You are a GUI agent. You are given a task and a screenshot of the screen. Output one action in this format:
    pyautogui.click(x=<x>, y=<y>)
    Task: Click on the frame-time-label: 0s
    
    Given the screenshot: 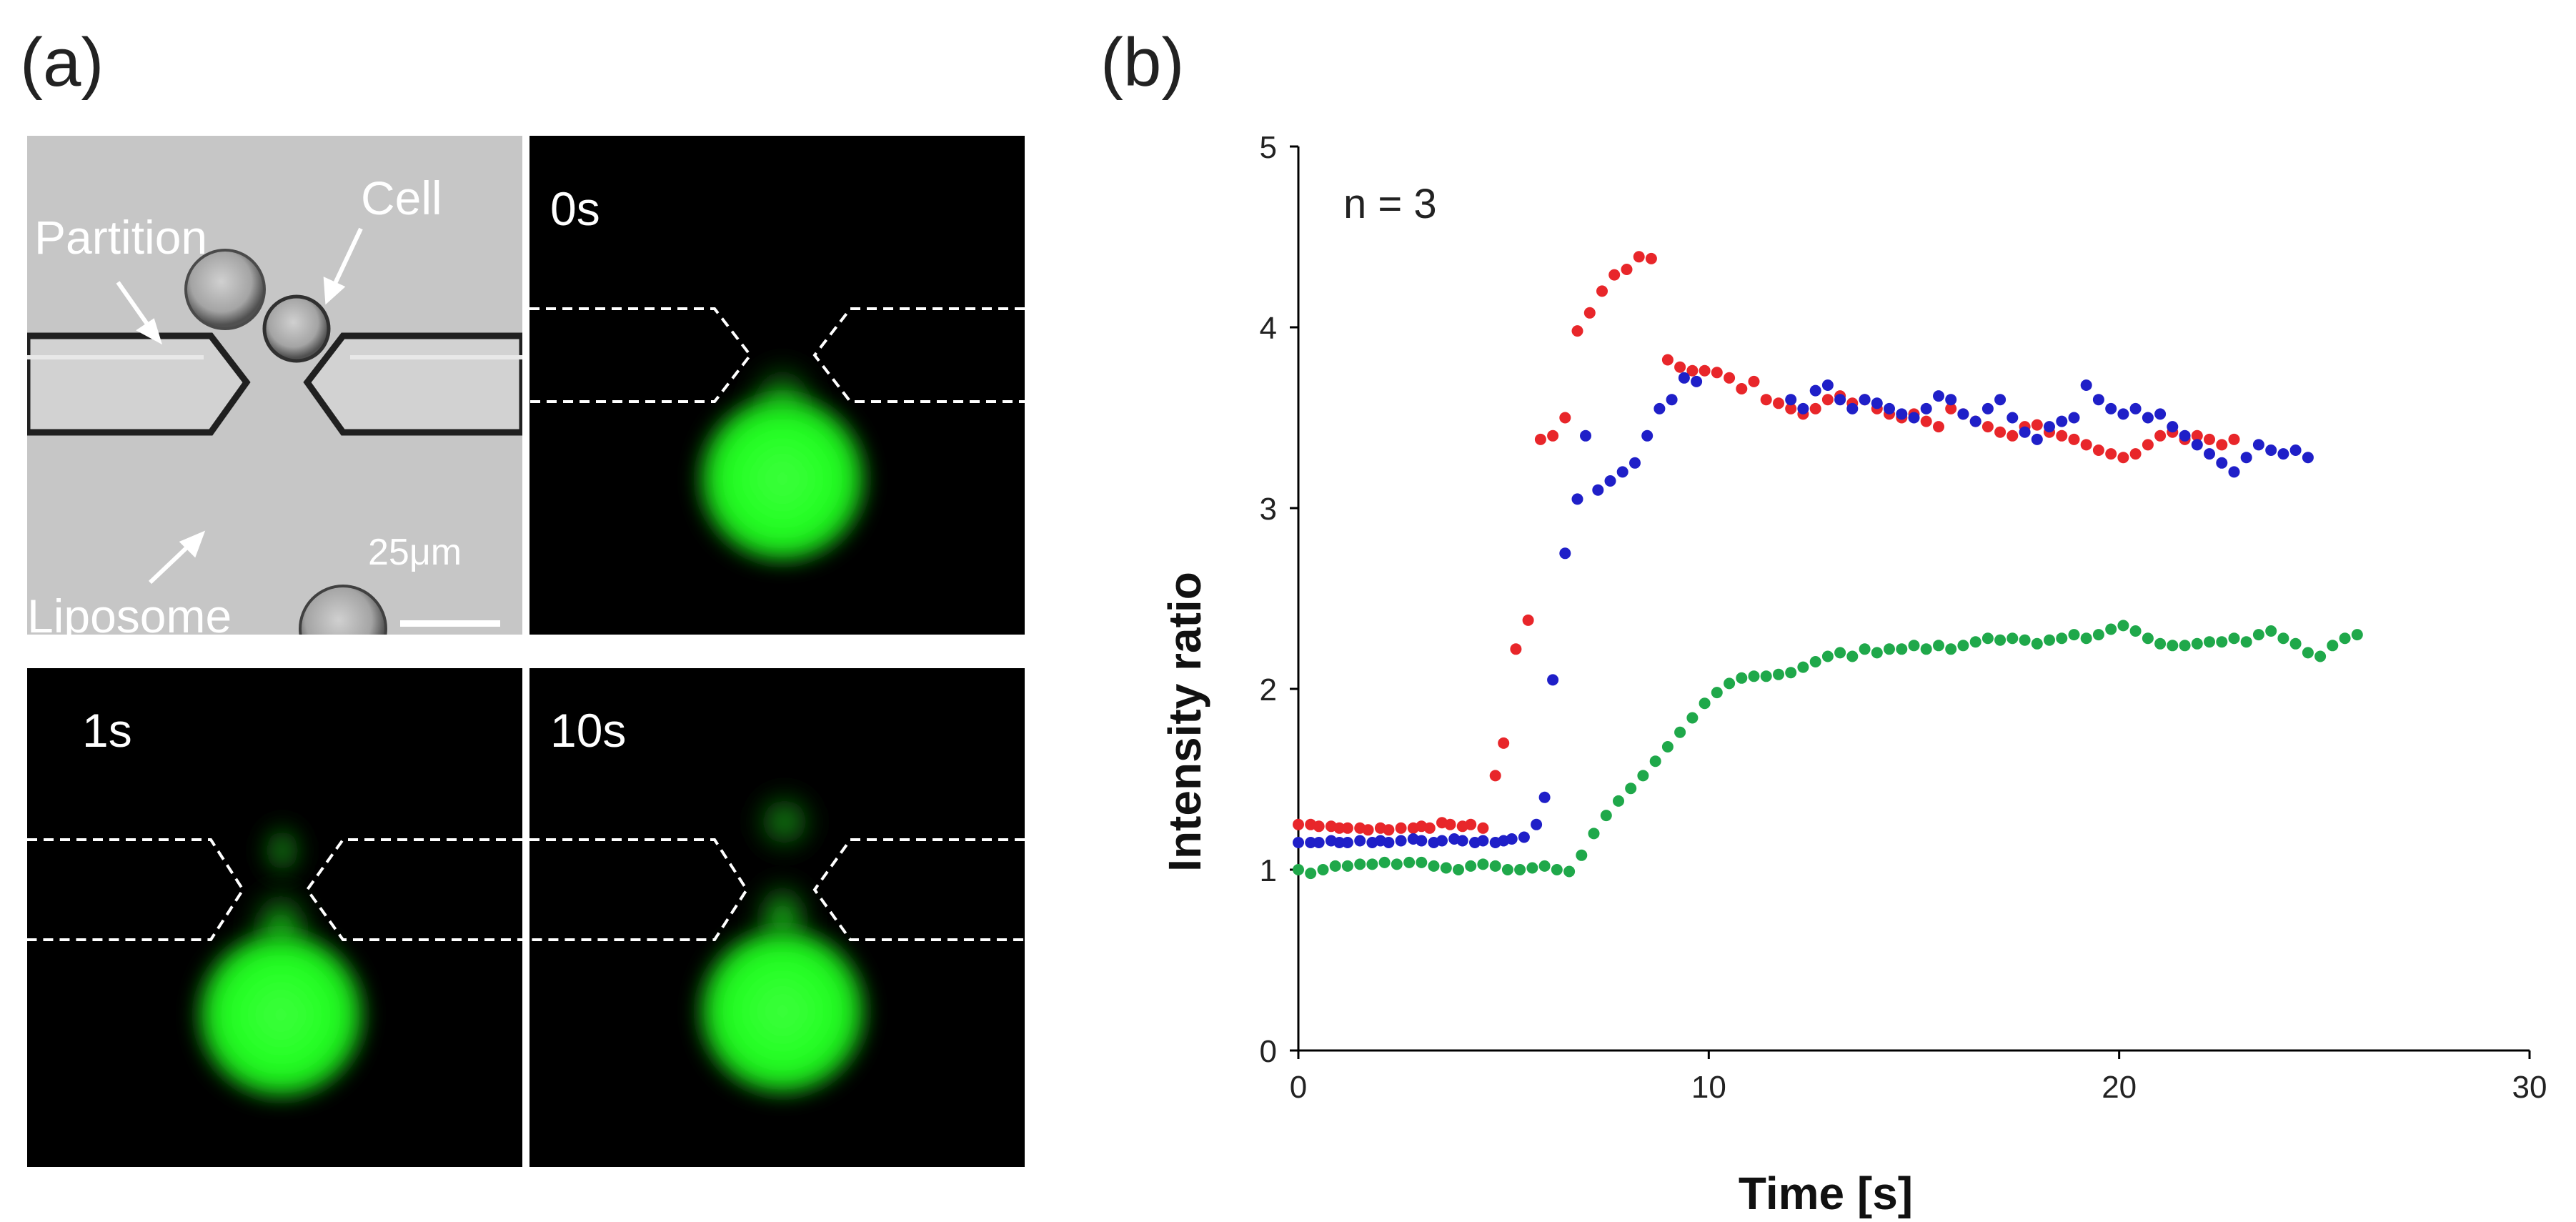 What is the action you would take?
    pyautogui.click(x=575, y=208)
    